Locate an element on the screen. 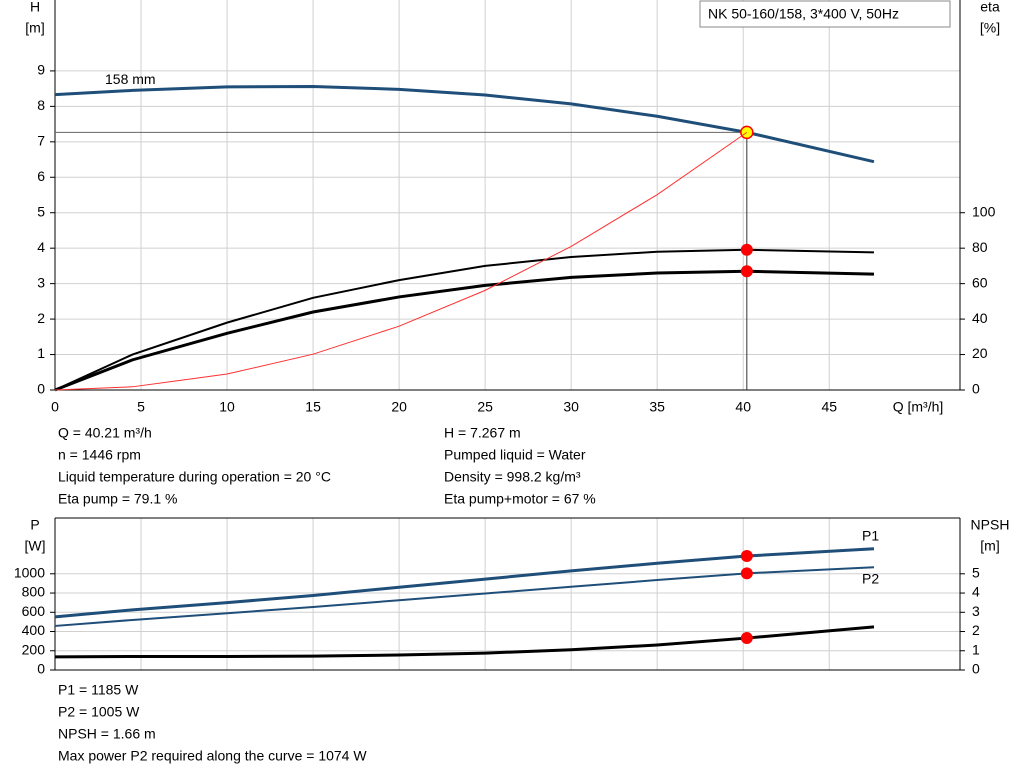 The width and height of the screenshot is (1024, 781). y-tick-label: 600 is located at coordinates (34, 611).